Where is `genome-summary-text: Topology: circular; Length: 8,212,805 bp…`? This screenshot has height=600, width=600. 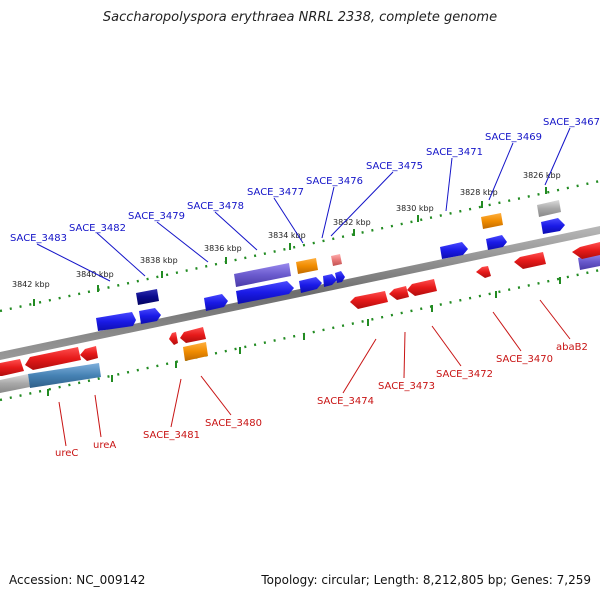
genome-summary-text: Topology: circular; Length: 8,212,805 bp… is located at coordinates (426, 580).